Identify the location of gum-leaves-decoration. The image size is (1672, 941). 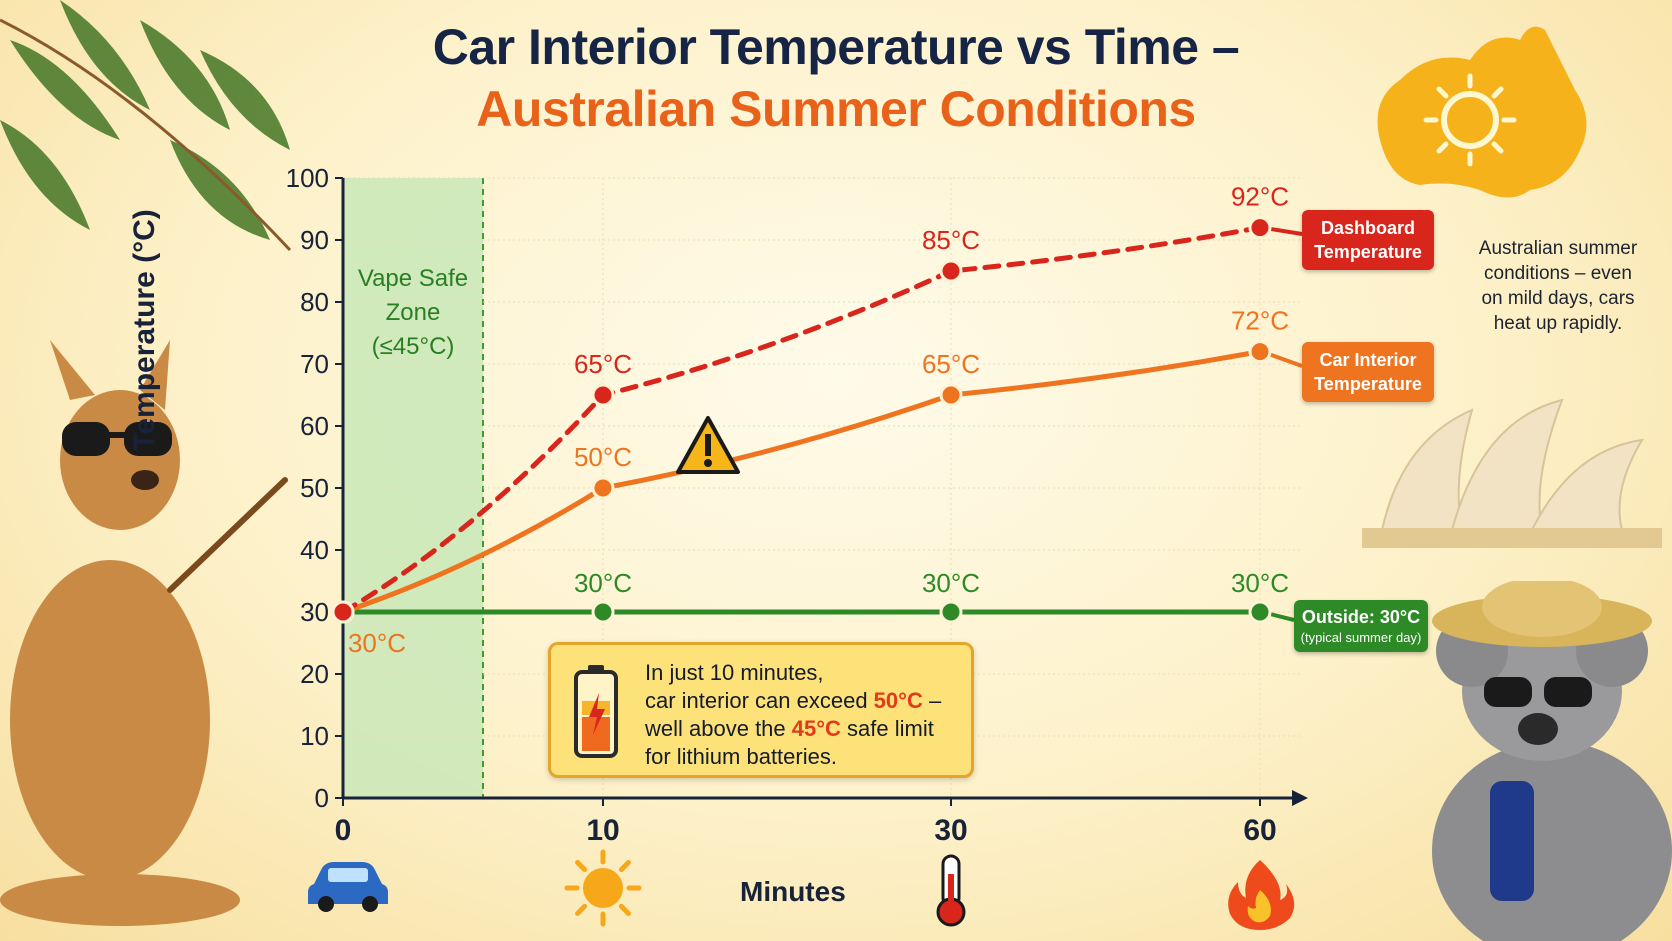
(146, 126).